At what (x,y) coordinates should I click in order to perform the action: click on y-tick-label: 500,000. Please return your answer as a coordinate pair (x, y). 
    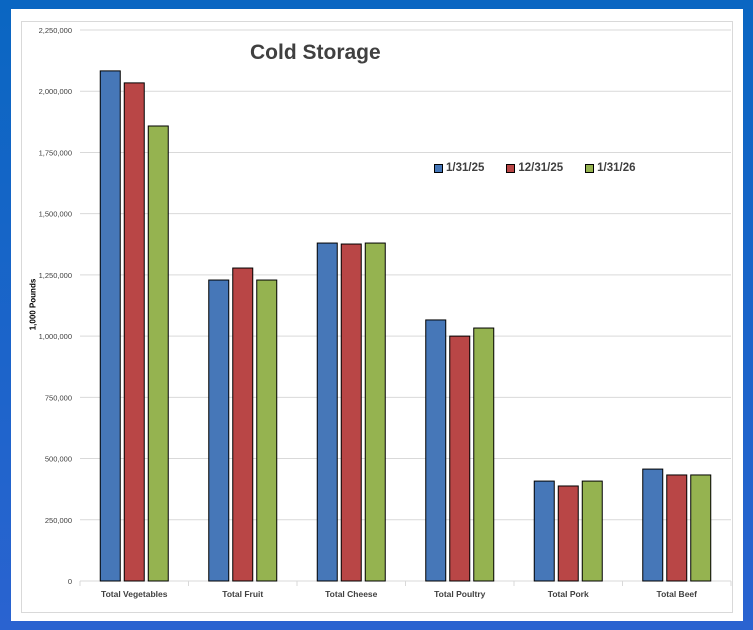
    Looking at the image, I should click on (58, 459).